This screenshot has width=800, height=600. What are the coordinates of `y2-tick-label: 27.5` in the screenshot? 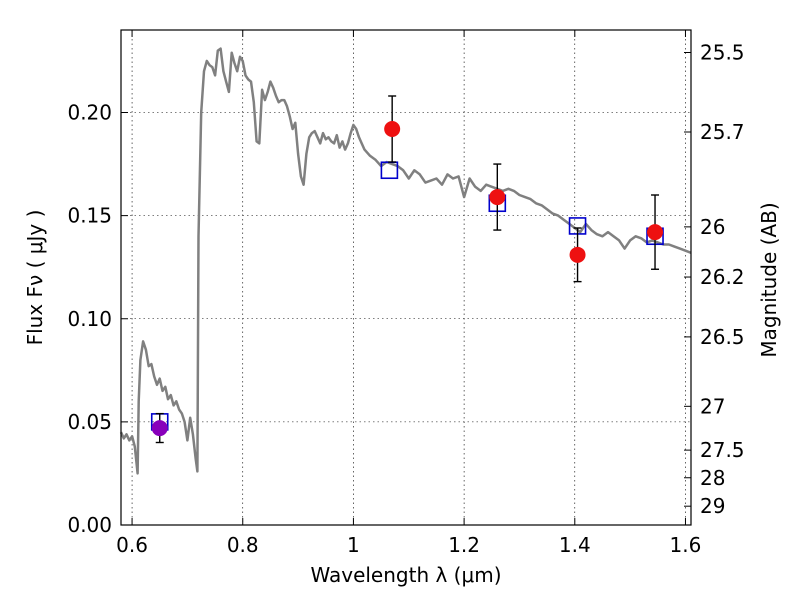 It's located at (722, 450).